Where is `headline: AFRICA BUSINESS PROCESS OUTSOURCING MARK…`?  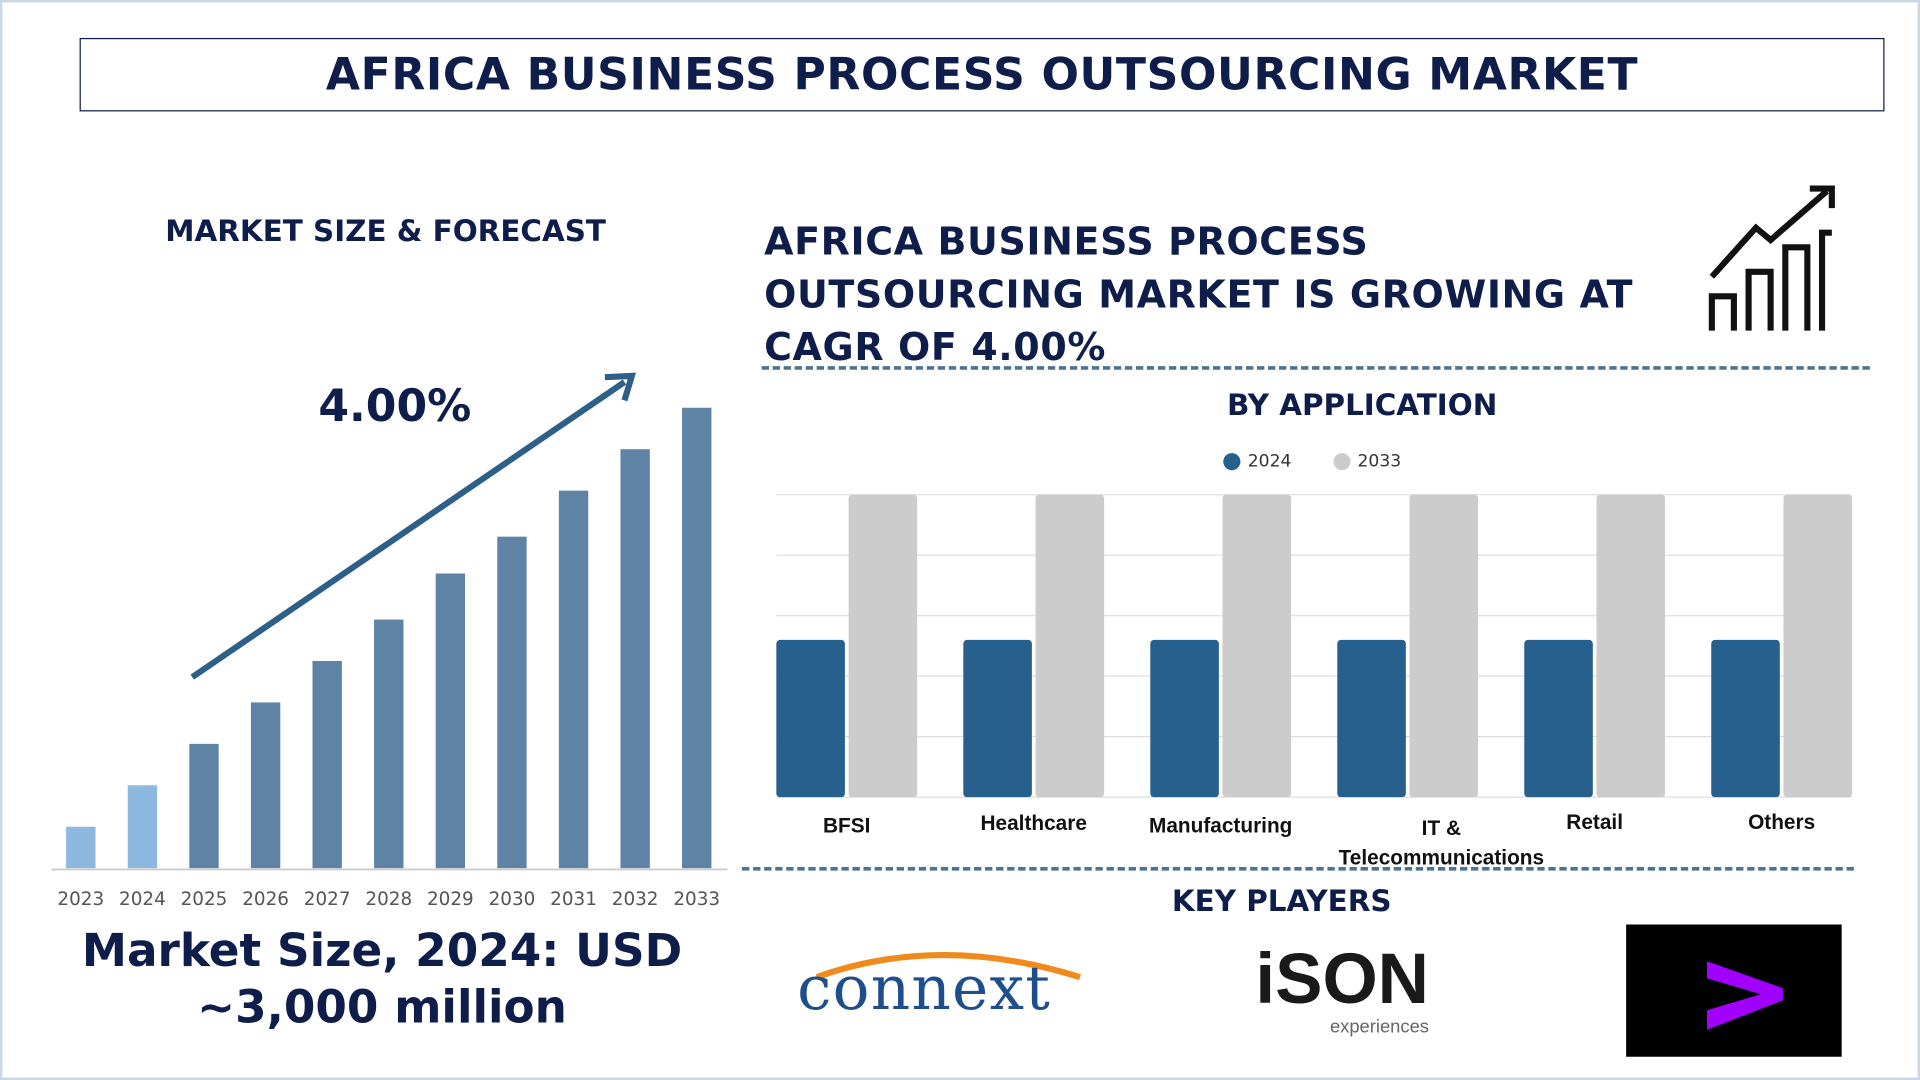 headline: AFRICA BUSINESS PROCESS OUTSOURCING MARK… is located at coordinates (1199, 295).